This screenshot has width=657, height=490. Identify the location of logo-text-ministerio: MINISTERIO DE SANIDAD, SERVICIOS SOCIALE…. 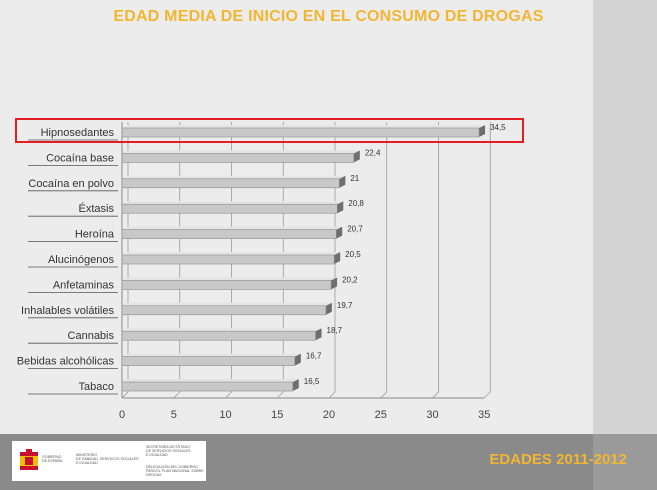
(107, 459).